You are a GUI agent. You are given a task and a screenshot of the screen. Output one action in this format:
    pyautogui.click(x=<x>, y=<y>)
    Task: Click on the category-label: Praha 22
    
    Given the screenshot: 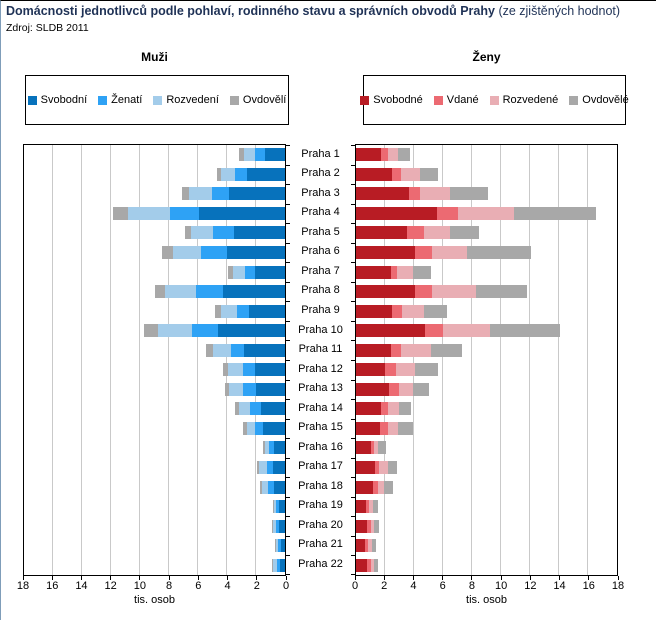 What is the action you would take?
    pyautogui.click(x=320, y=563)
    